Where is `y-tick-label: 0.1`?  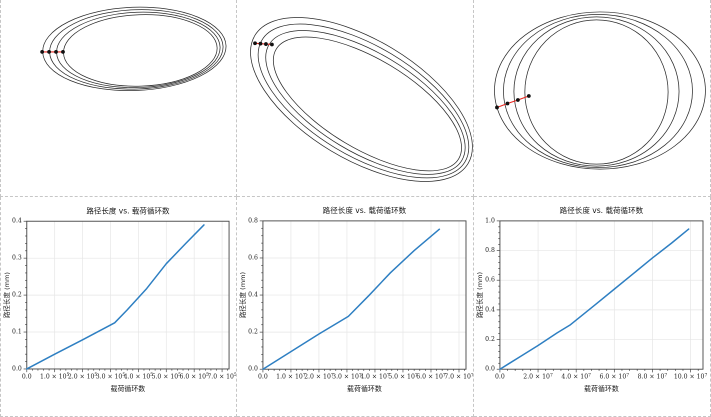
y-tick-label: 0.1 is located at coordinates (17, 332).